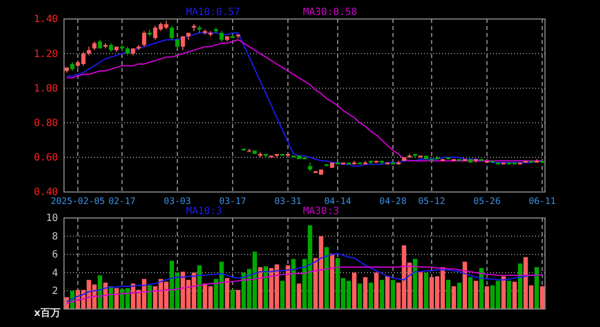  What do you see at coordinates (393, 202) in the screenshot?
I see `x-tick-label: 04-28` at bounding box center [393, 202].